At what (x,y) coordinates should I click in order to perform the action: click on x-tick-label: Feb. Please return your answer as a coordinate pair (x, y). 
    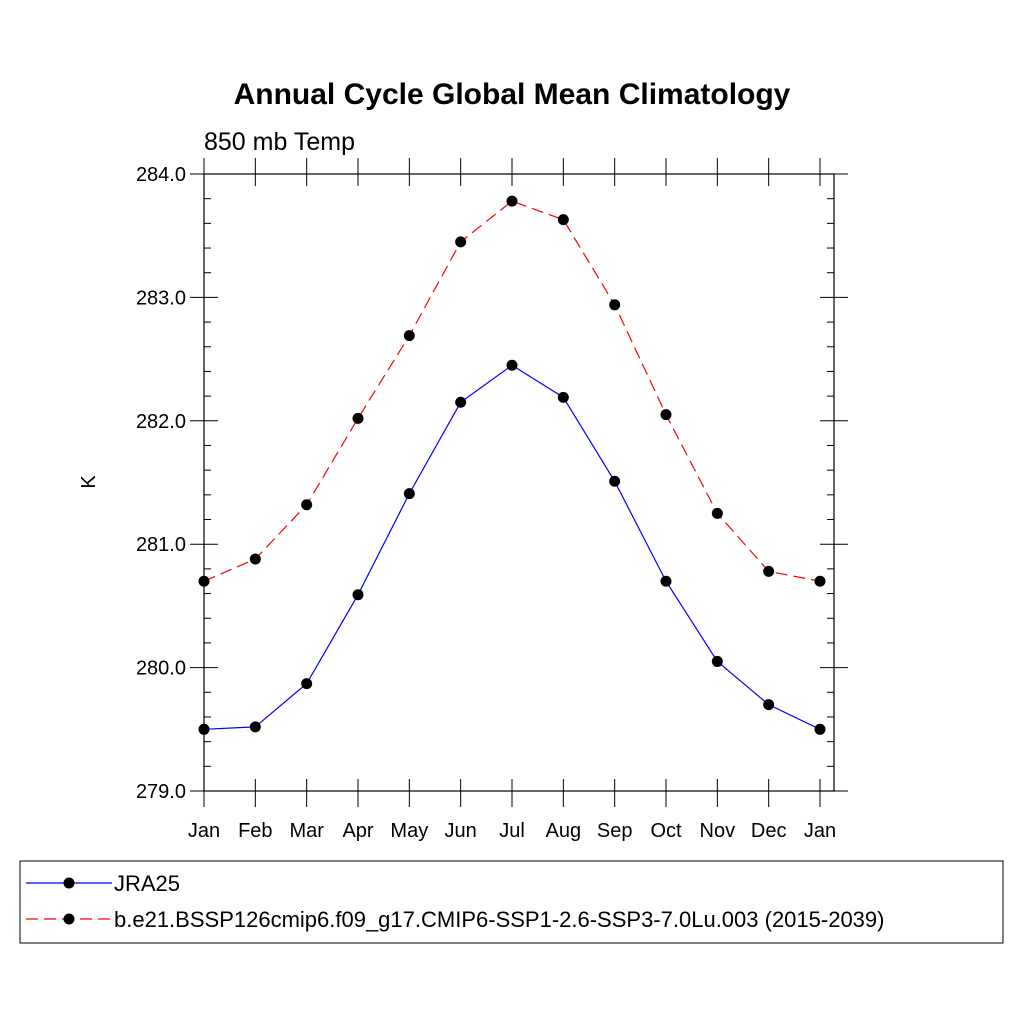
    Looking at the image, I should click on (255, 831).